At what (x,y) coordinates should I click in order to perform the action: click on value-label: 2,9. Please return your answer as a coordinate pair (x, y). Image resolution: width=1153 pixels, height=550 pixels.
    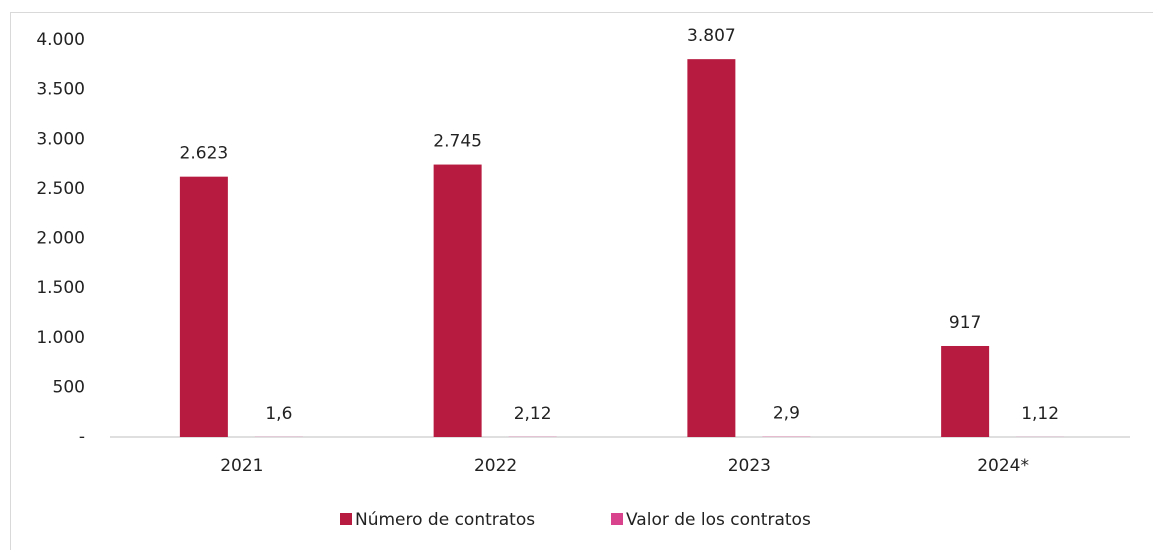
    Looking at the image, I should click on (786, 414).